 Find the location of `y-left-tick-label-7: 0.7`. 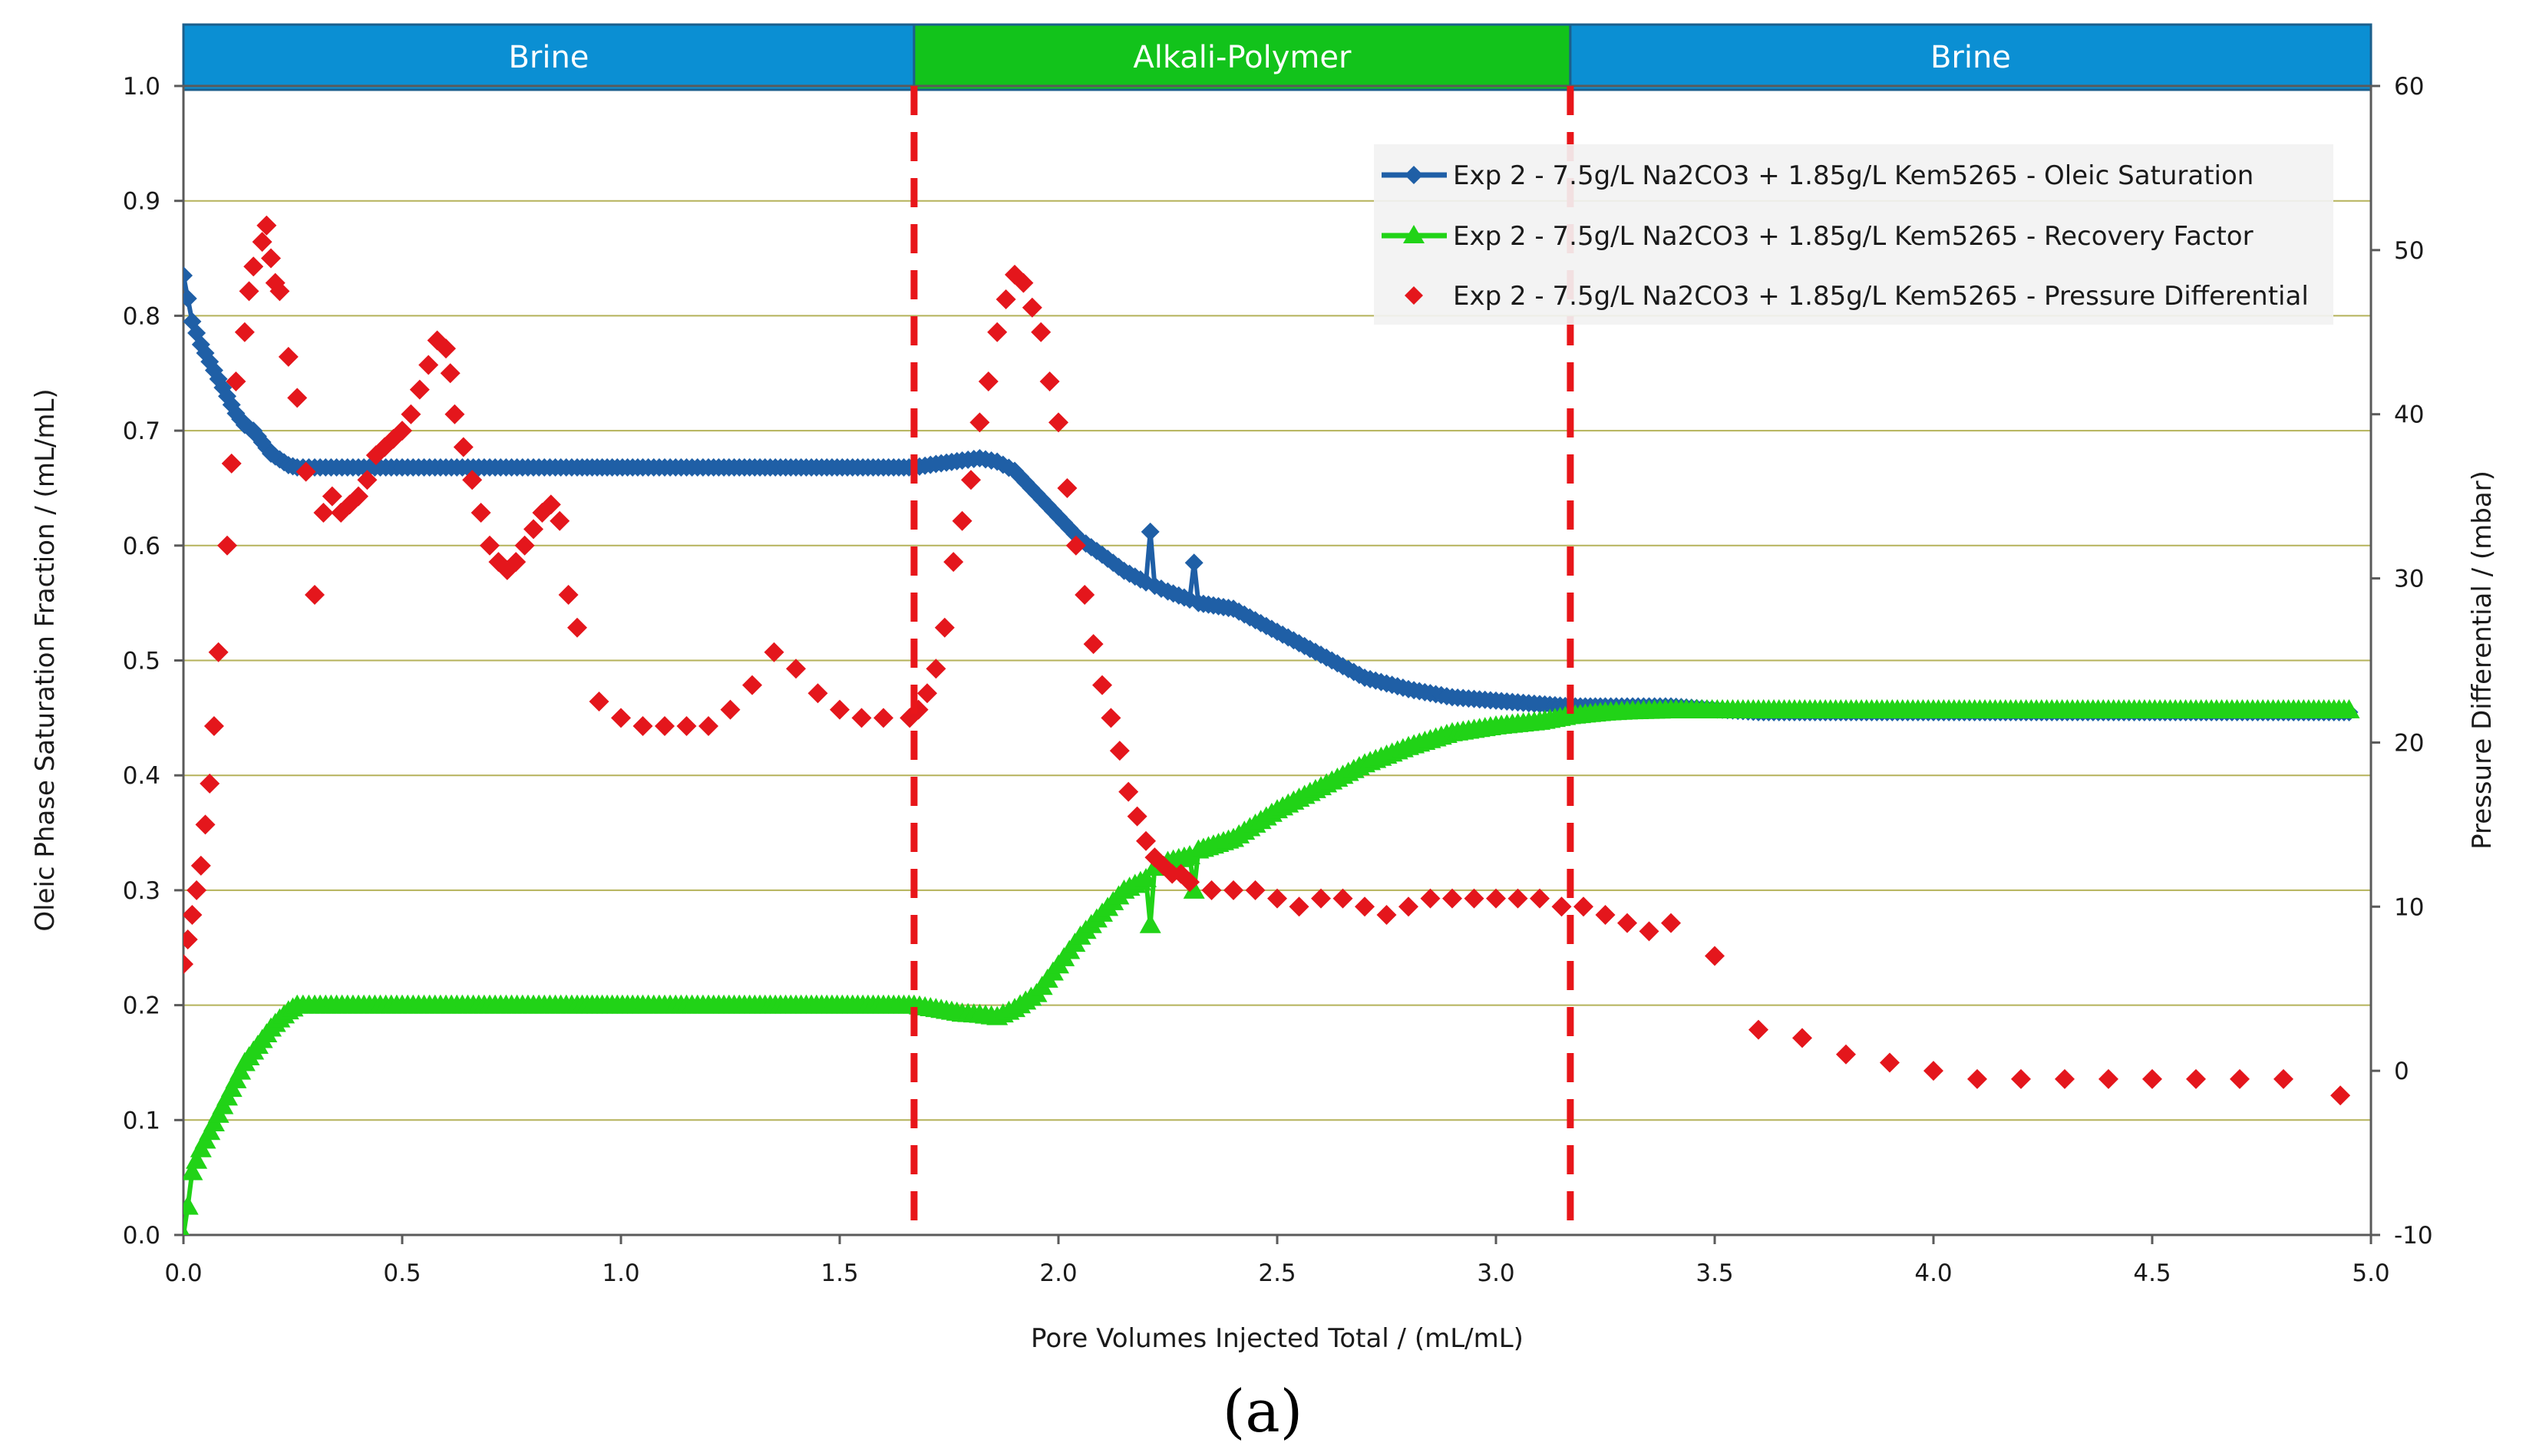

y-left-tick-label-7: 0.7 is located at coordinates (141, 432).